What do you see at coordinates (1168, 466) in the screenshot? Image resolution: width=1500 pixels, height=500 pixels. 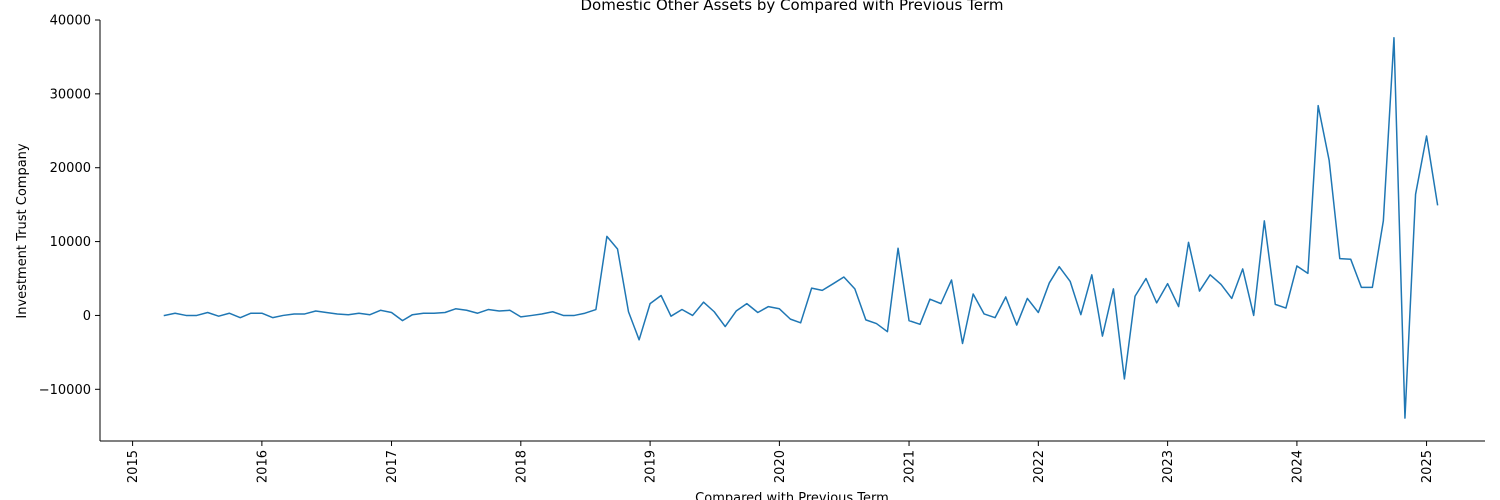 I see `x-tick-label: 2023` at bounding box center [1168, 466].